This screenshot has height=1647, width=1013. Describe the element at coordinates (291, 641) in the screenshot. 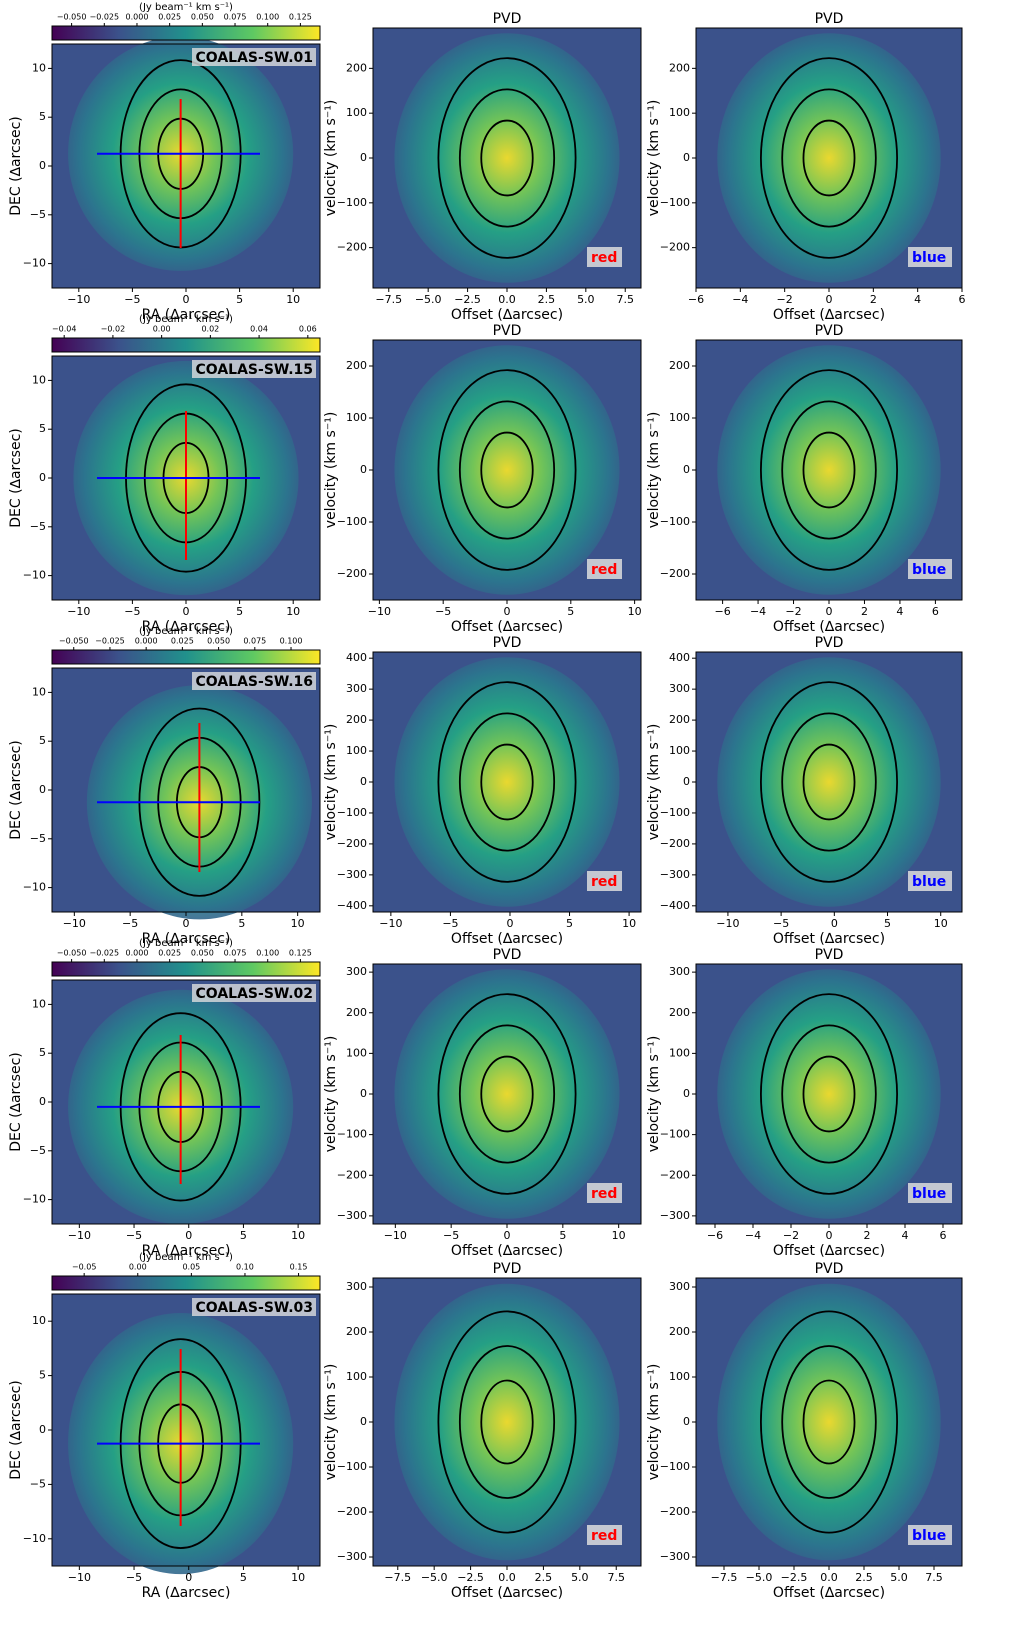

I see `colorbar-tick-label: 0.100` at that location.